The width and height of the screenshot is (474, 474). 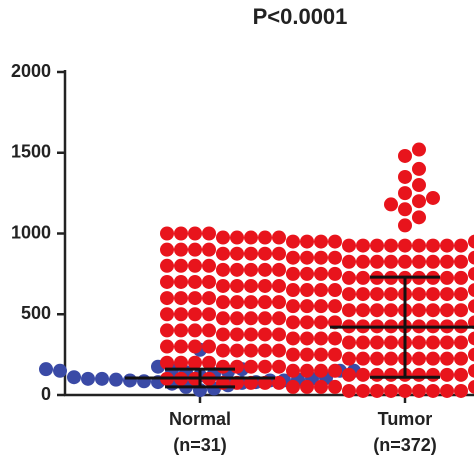 I want to click on y-tick-label: 1500, so click(x=31, y=152).